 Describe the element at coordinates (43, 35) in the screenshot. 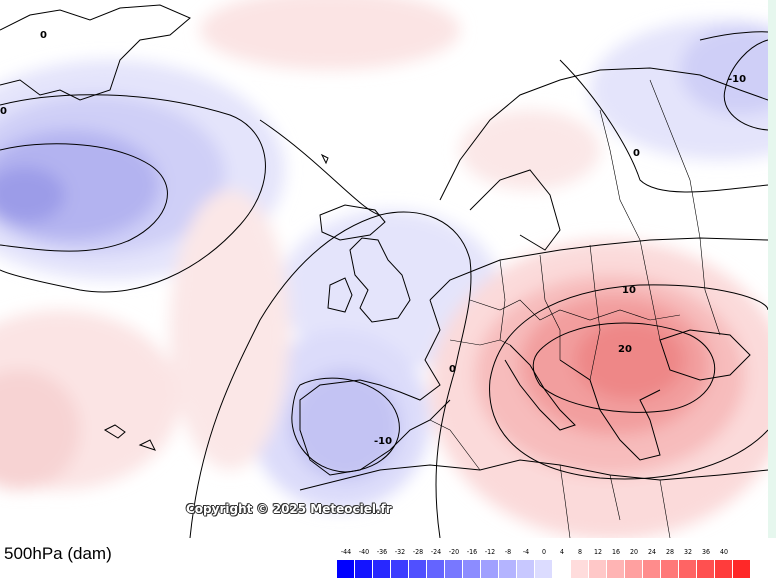

I see `contour-label-0-nw: 0` at that location.